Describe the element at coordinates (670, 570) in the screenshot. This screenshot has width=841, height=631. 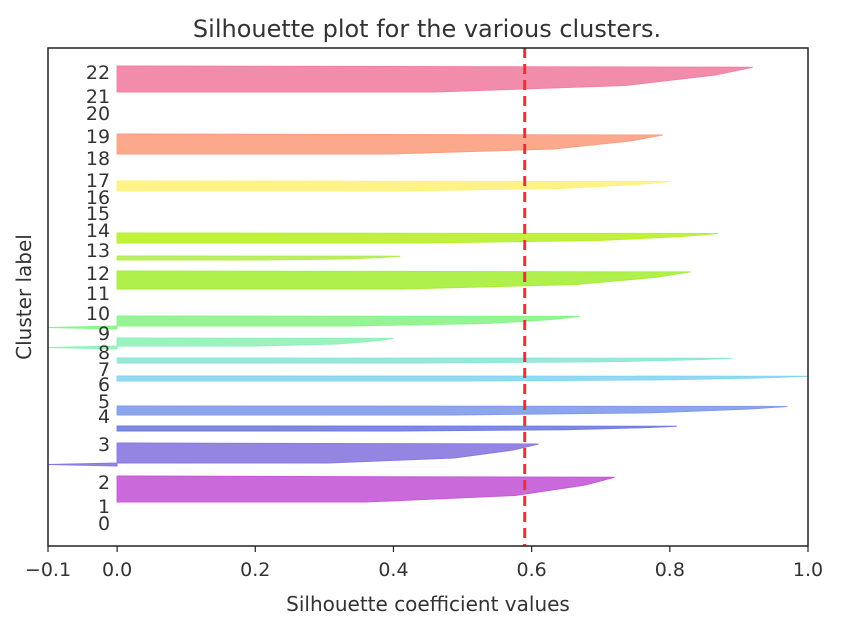
I see `x-tick-label: 0.8` at that location.